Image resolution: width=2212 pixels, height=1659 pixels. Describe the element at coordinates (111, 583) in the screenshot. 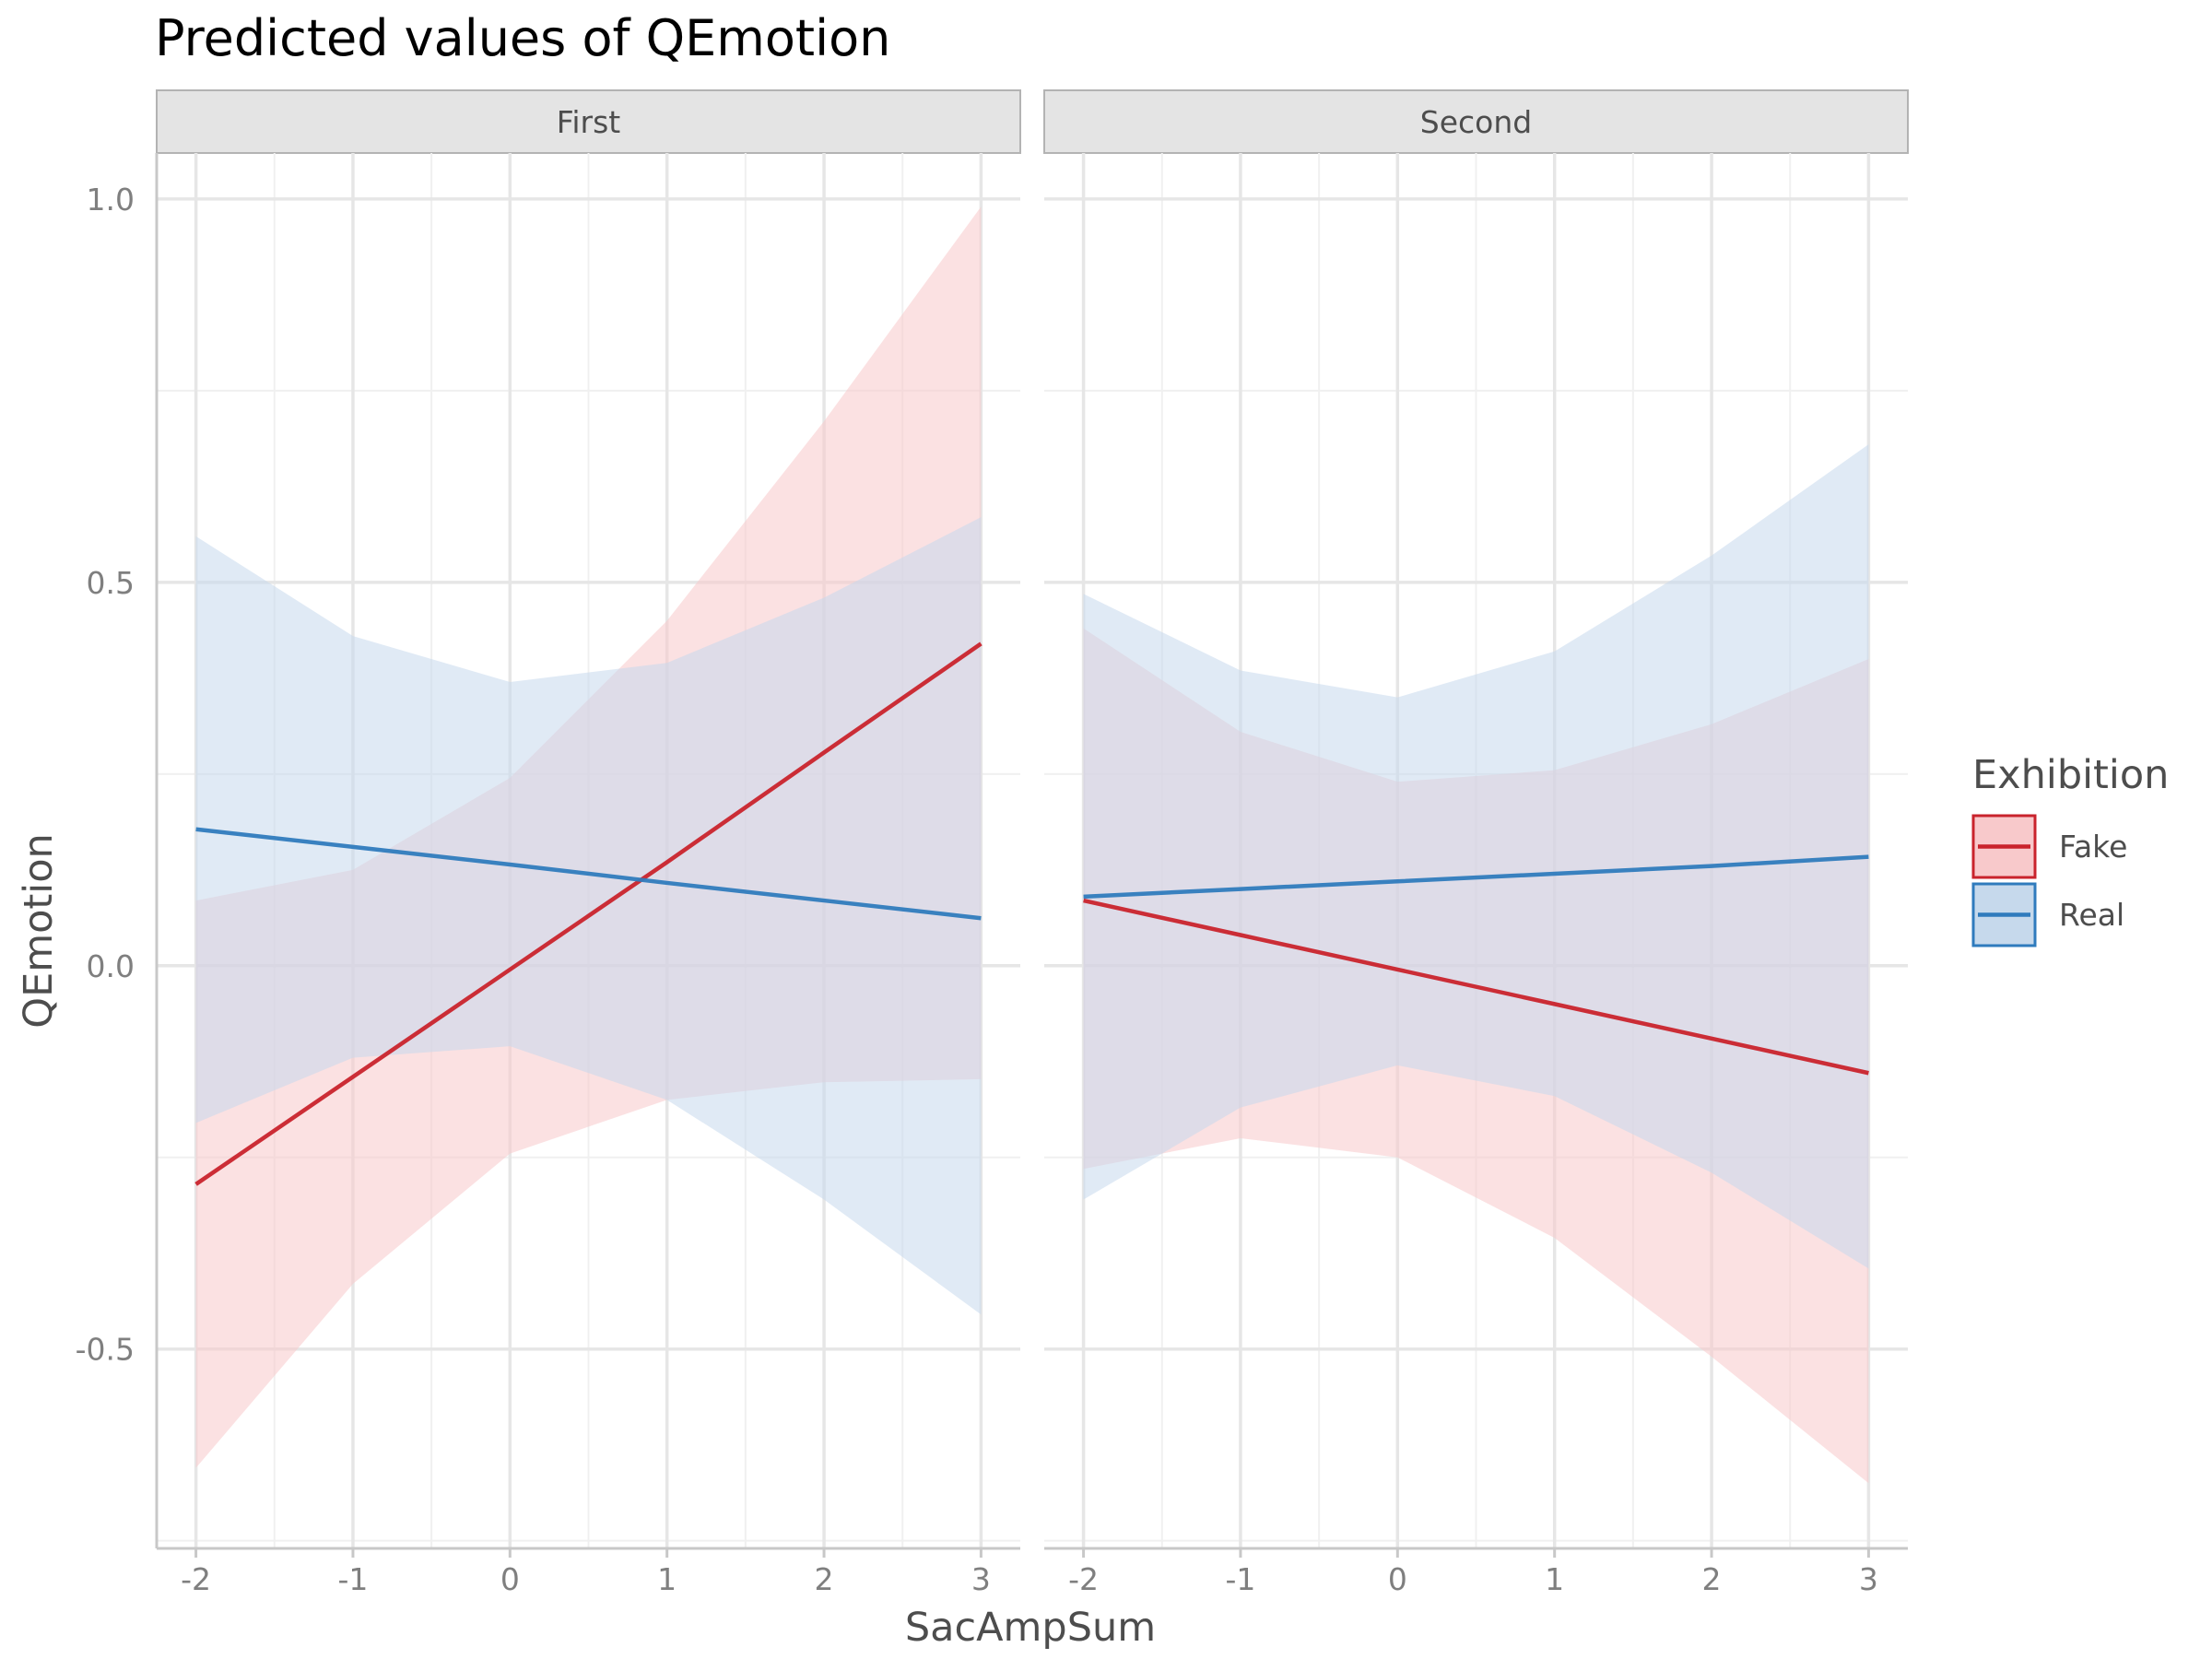

I see `y-tick-label: 0.5` at that location.